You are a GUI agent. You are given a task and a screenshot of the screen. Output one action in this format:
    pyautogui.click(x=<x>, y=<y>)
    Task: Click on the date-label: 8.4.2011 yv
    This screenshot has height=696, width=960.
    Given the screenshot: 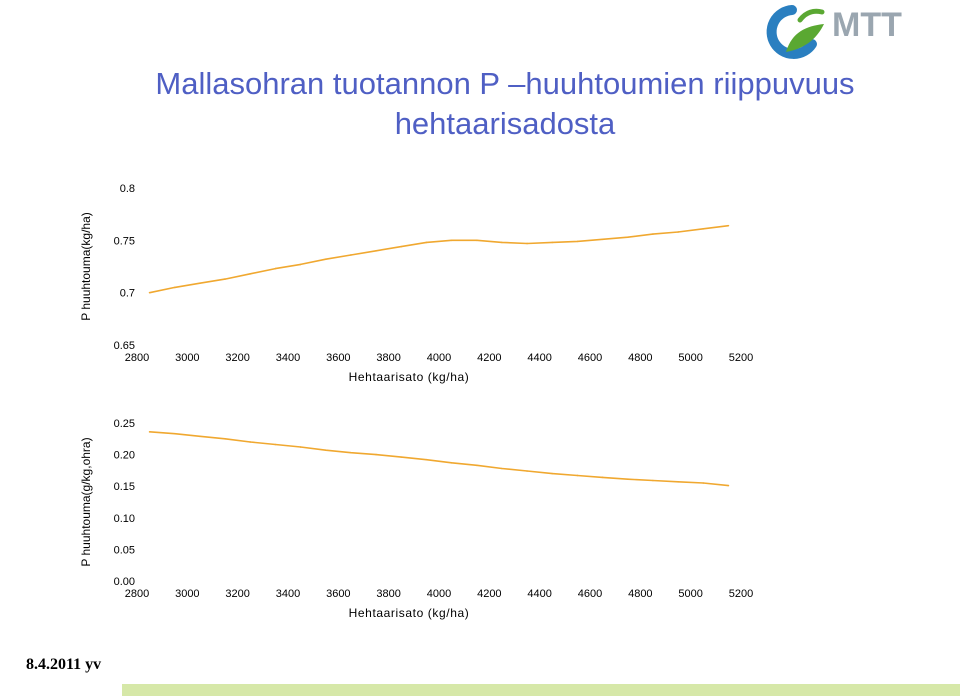 What is the action you would take?
    pyautogui.click(x=64, y=664)
    